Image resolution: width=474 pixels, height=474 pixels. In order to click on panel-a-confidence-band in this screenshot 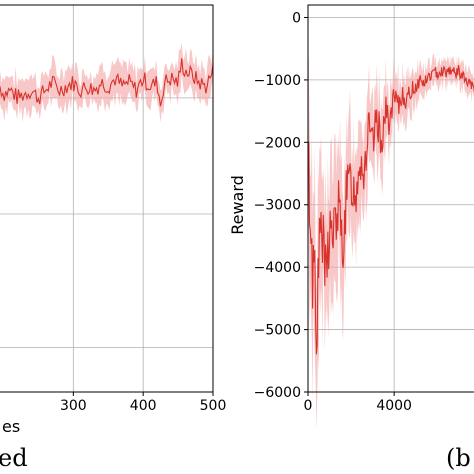, I will do `click(106, 83)`.